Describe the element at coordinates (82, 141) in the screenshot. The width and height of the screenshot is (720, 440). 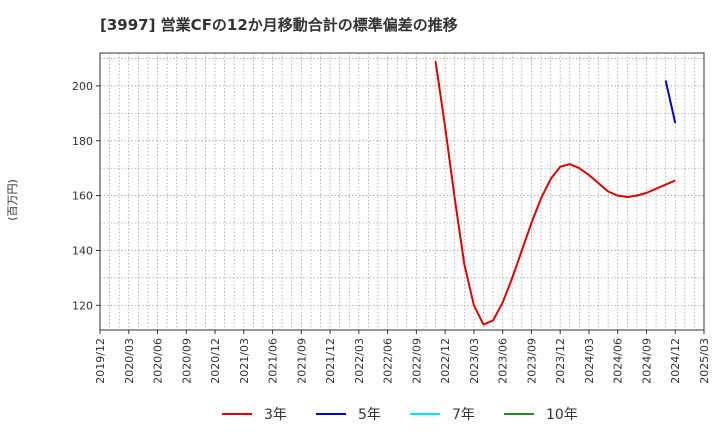
I see `y-tick-label: 180` at that location.